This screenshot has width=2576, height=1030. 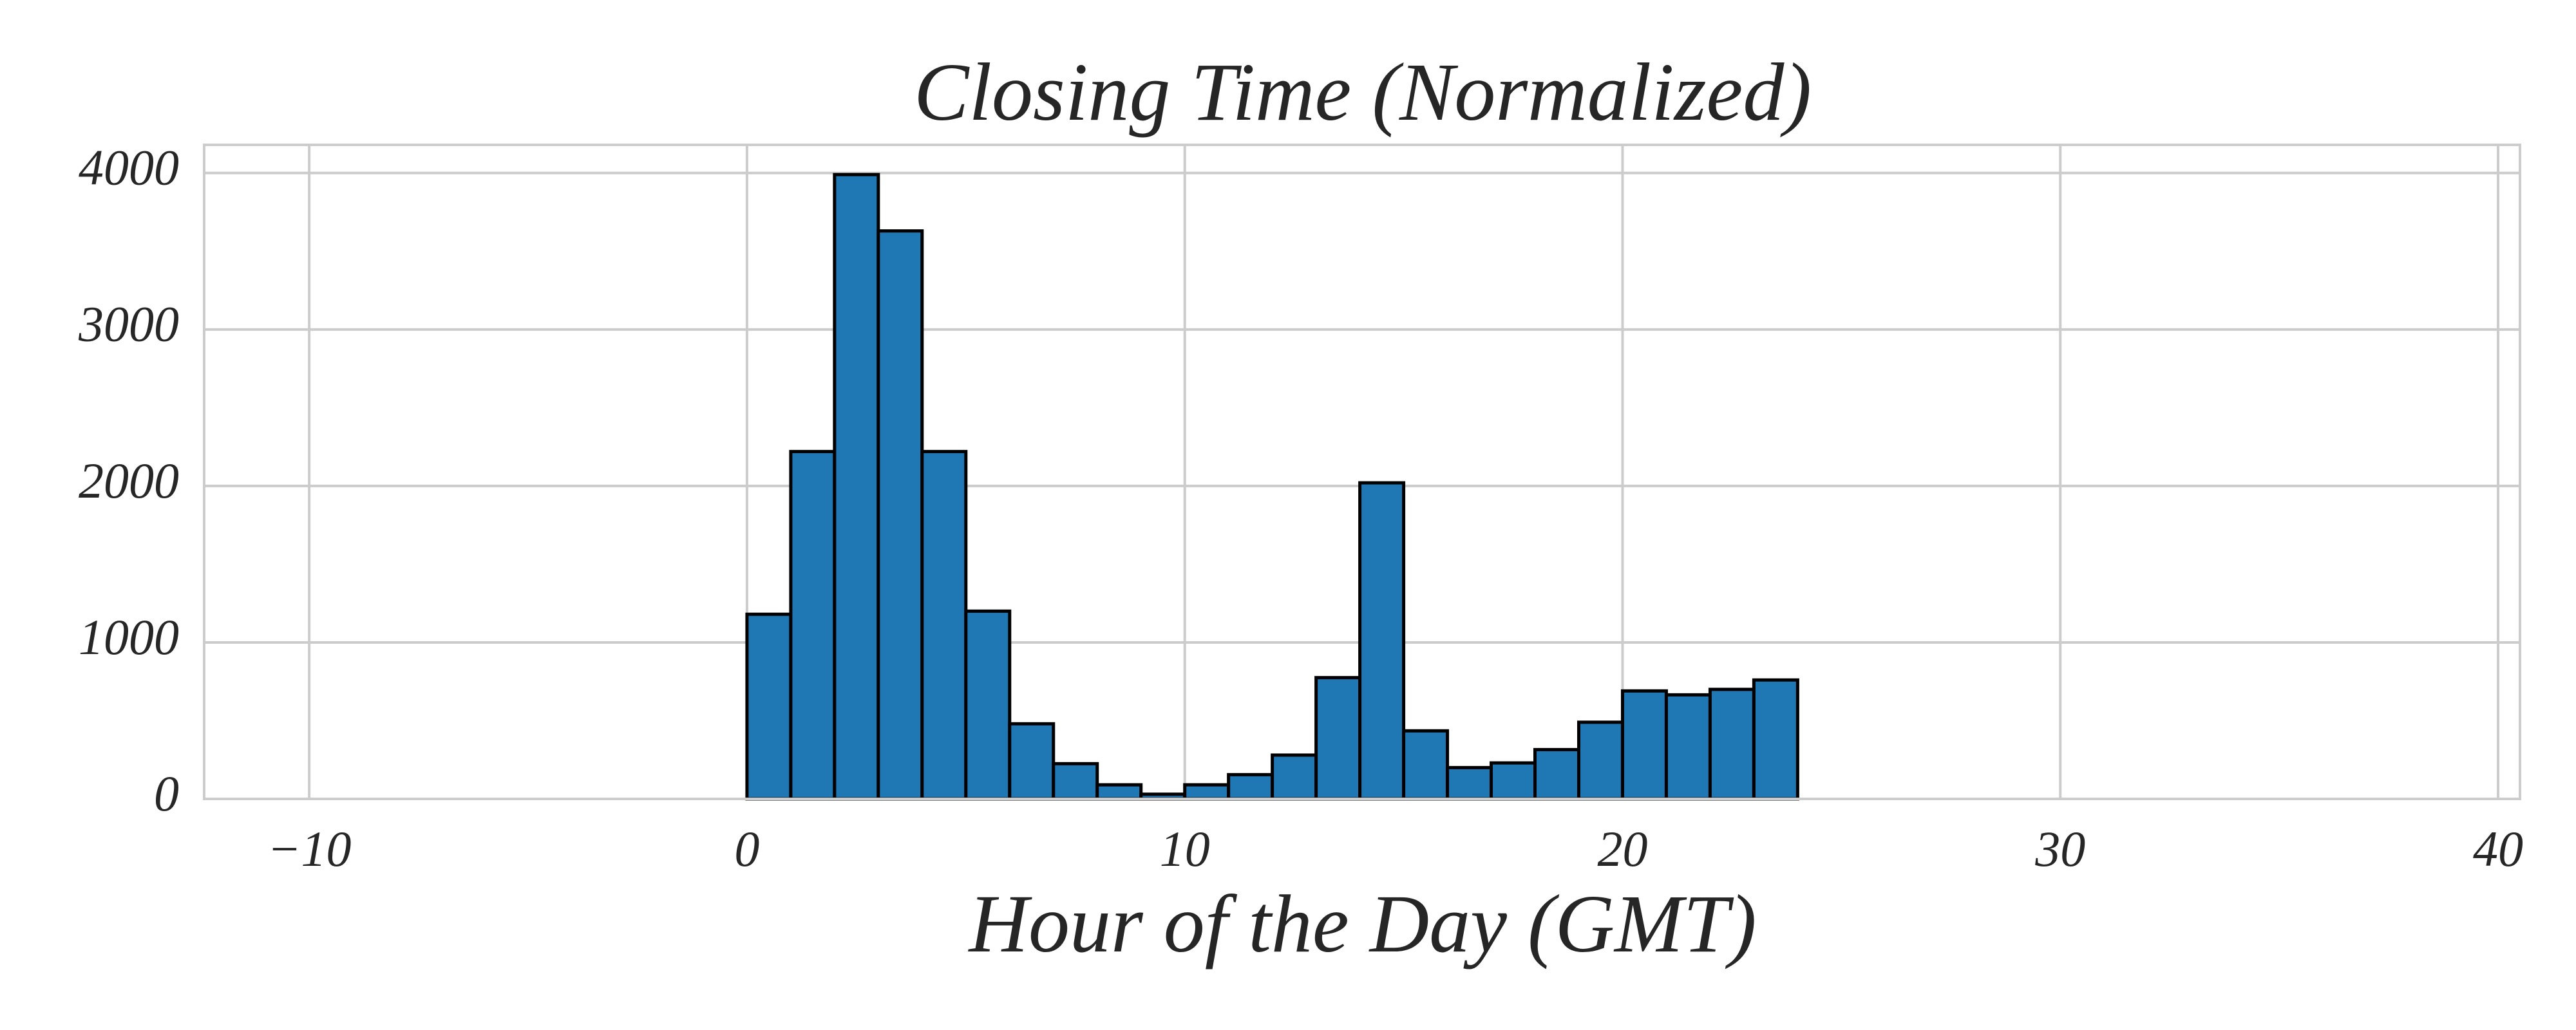 I want to click on y-tick-label-2: 2000, so click(x=129, y=481).